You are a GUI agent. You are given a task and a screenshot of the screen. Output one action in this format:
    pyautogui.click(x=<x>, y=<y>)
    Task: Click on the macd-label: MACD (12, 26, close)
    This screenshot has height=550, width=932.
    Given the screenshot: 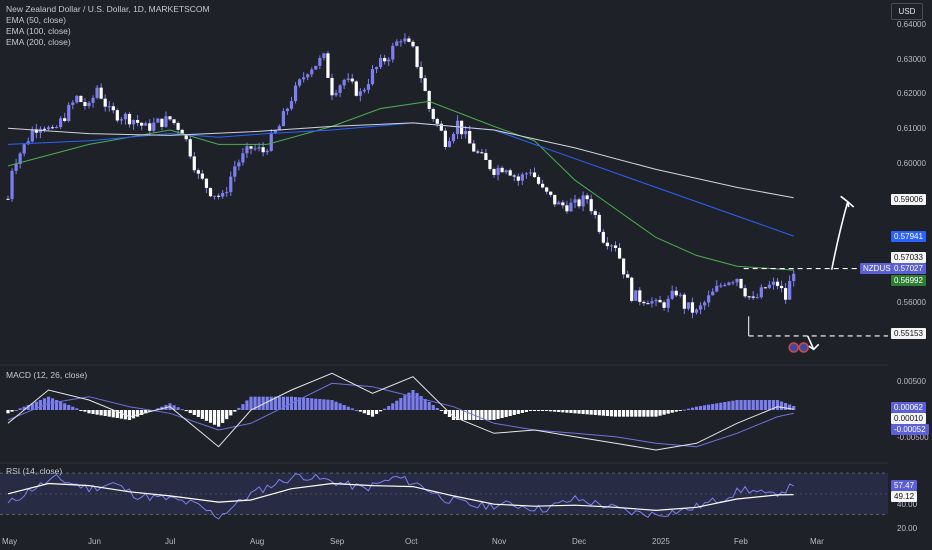 What is the action you would take?
    pyautogui.click(x=47, y=375)
    